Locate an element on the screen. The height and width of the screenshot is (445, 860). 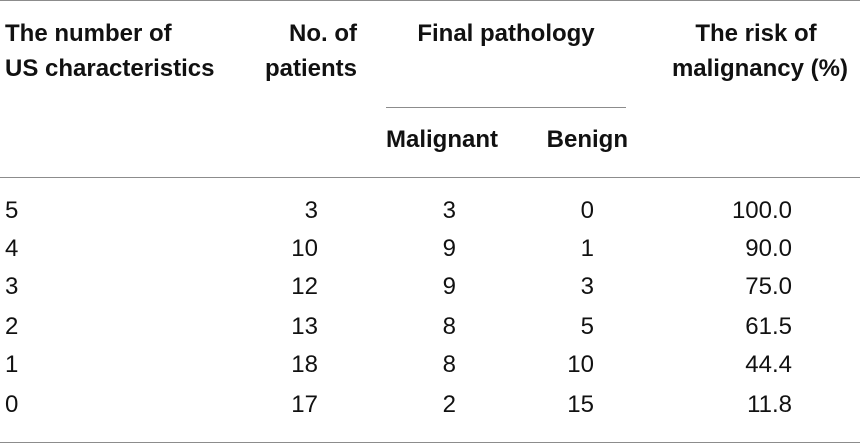
cell-benign: 0 is located at coordinates (587, 210).